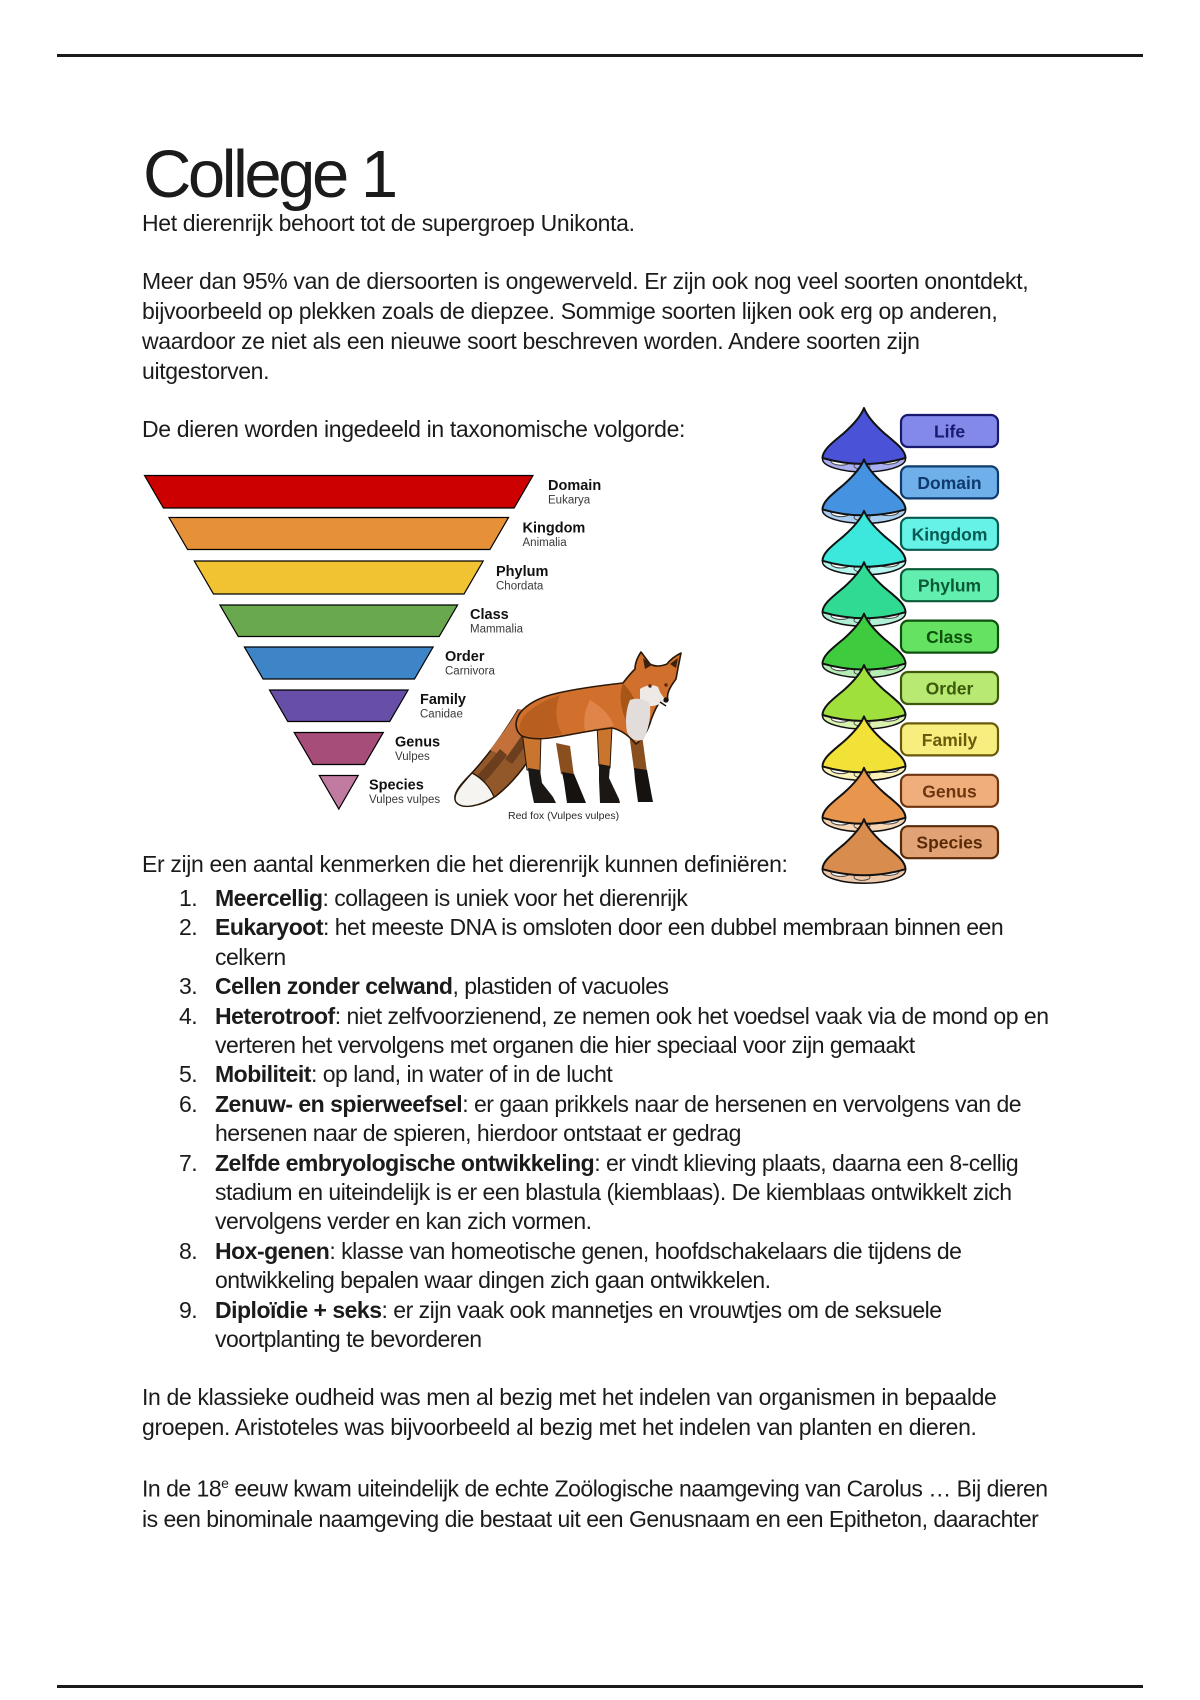  What do you see at coordinates (497, 630) in the screenshot?
I see `svg-text: Mammalia` at bounding box center [497, 630].